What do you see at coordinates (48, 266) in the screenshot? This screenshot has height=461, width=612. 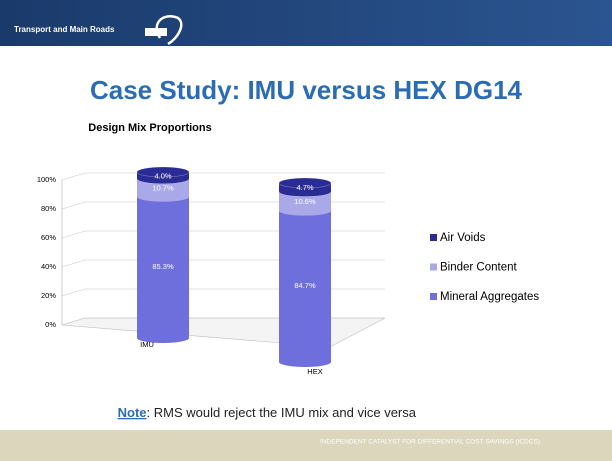 I see `y-tick-label: 40%` at bounding box center [48, 266].